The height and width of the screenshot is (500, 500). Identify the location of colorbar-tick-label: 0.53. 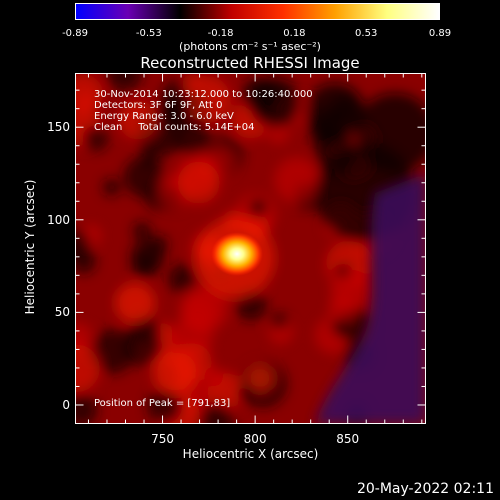
(366, 33).